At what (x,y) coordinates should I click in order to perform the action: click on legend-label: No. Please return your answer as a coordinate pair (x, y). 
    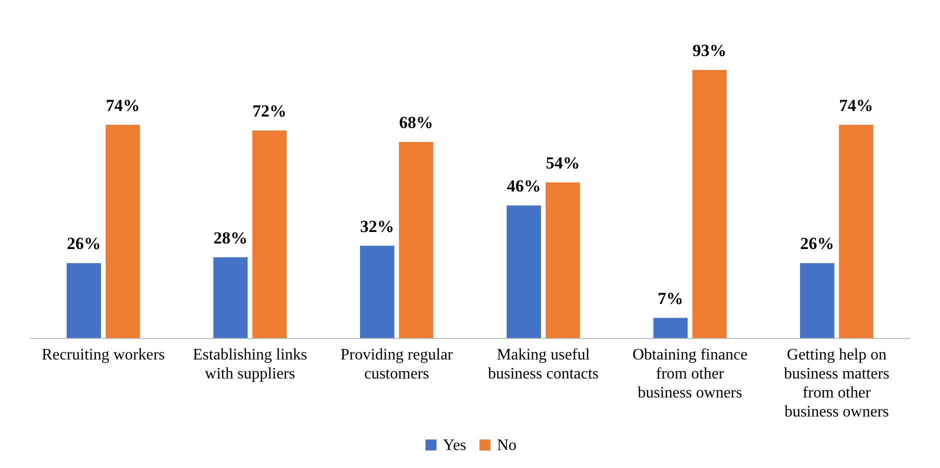
    Looking at the image, I should click on (507, 445).